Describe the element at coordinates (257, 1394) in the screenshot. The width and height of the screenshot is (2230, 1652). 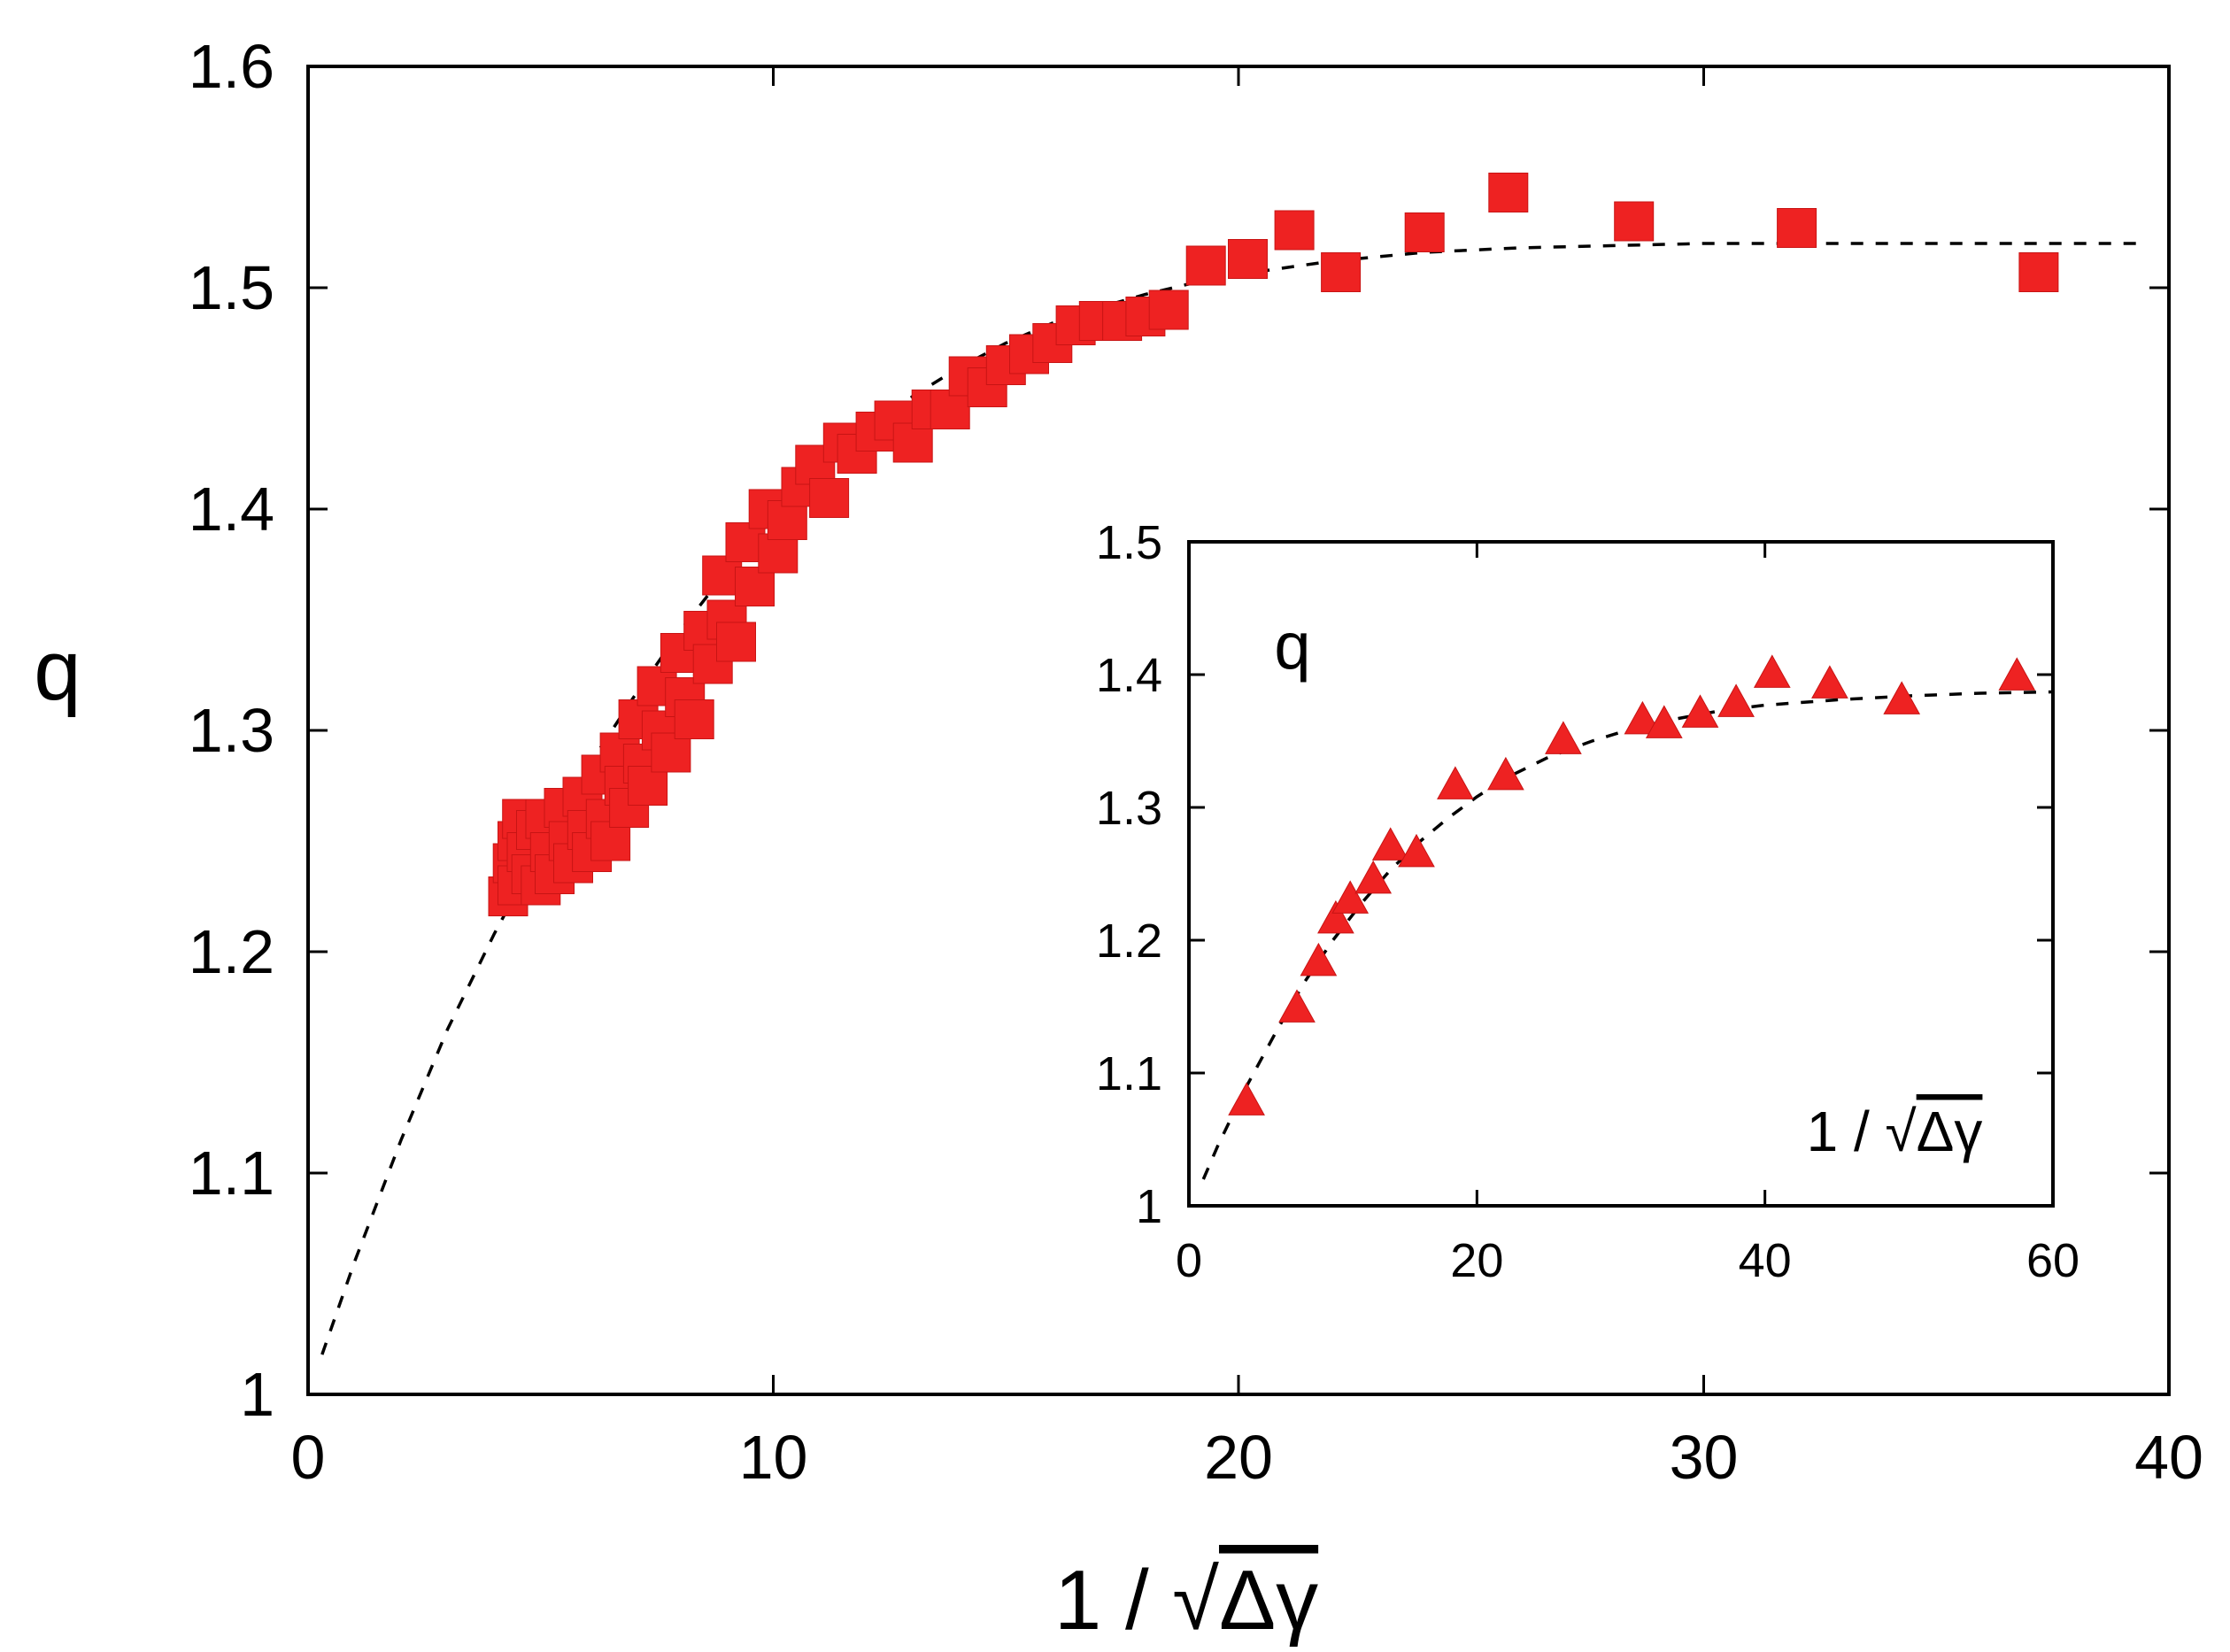
I see `main-y-tick-label: 1` at that location.